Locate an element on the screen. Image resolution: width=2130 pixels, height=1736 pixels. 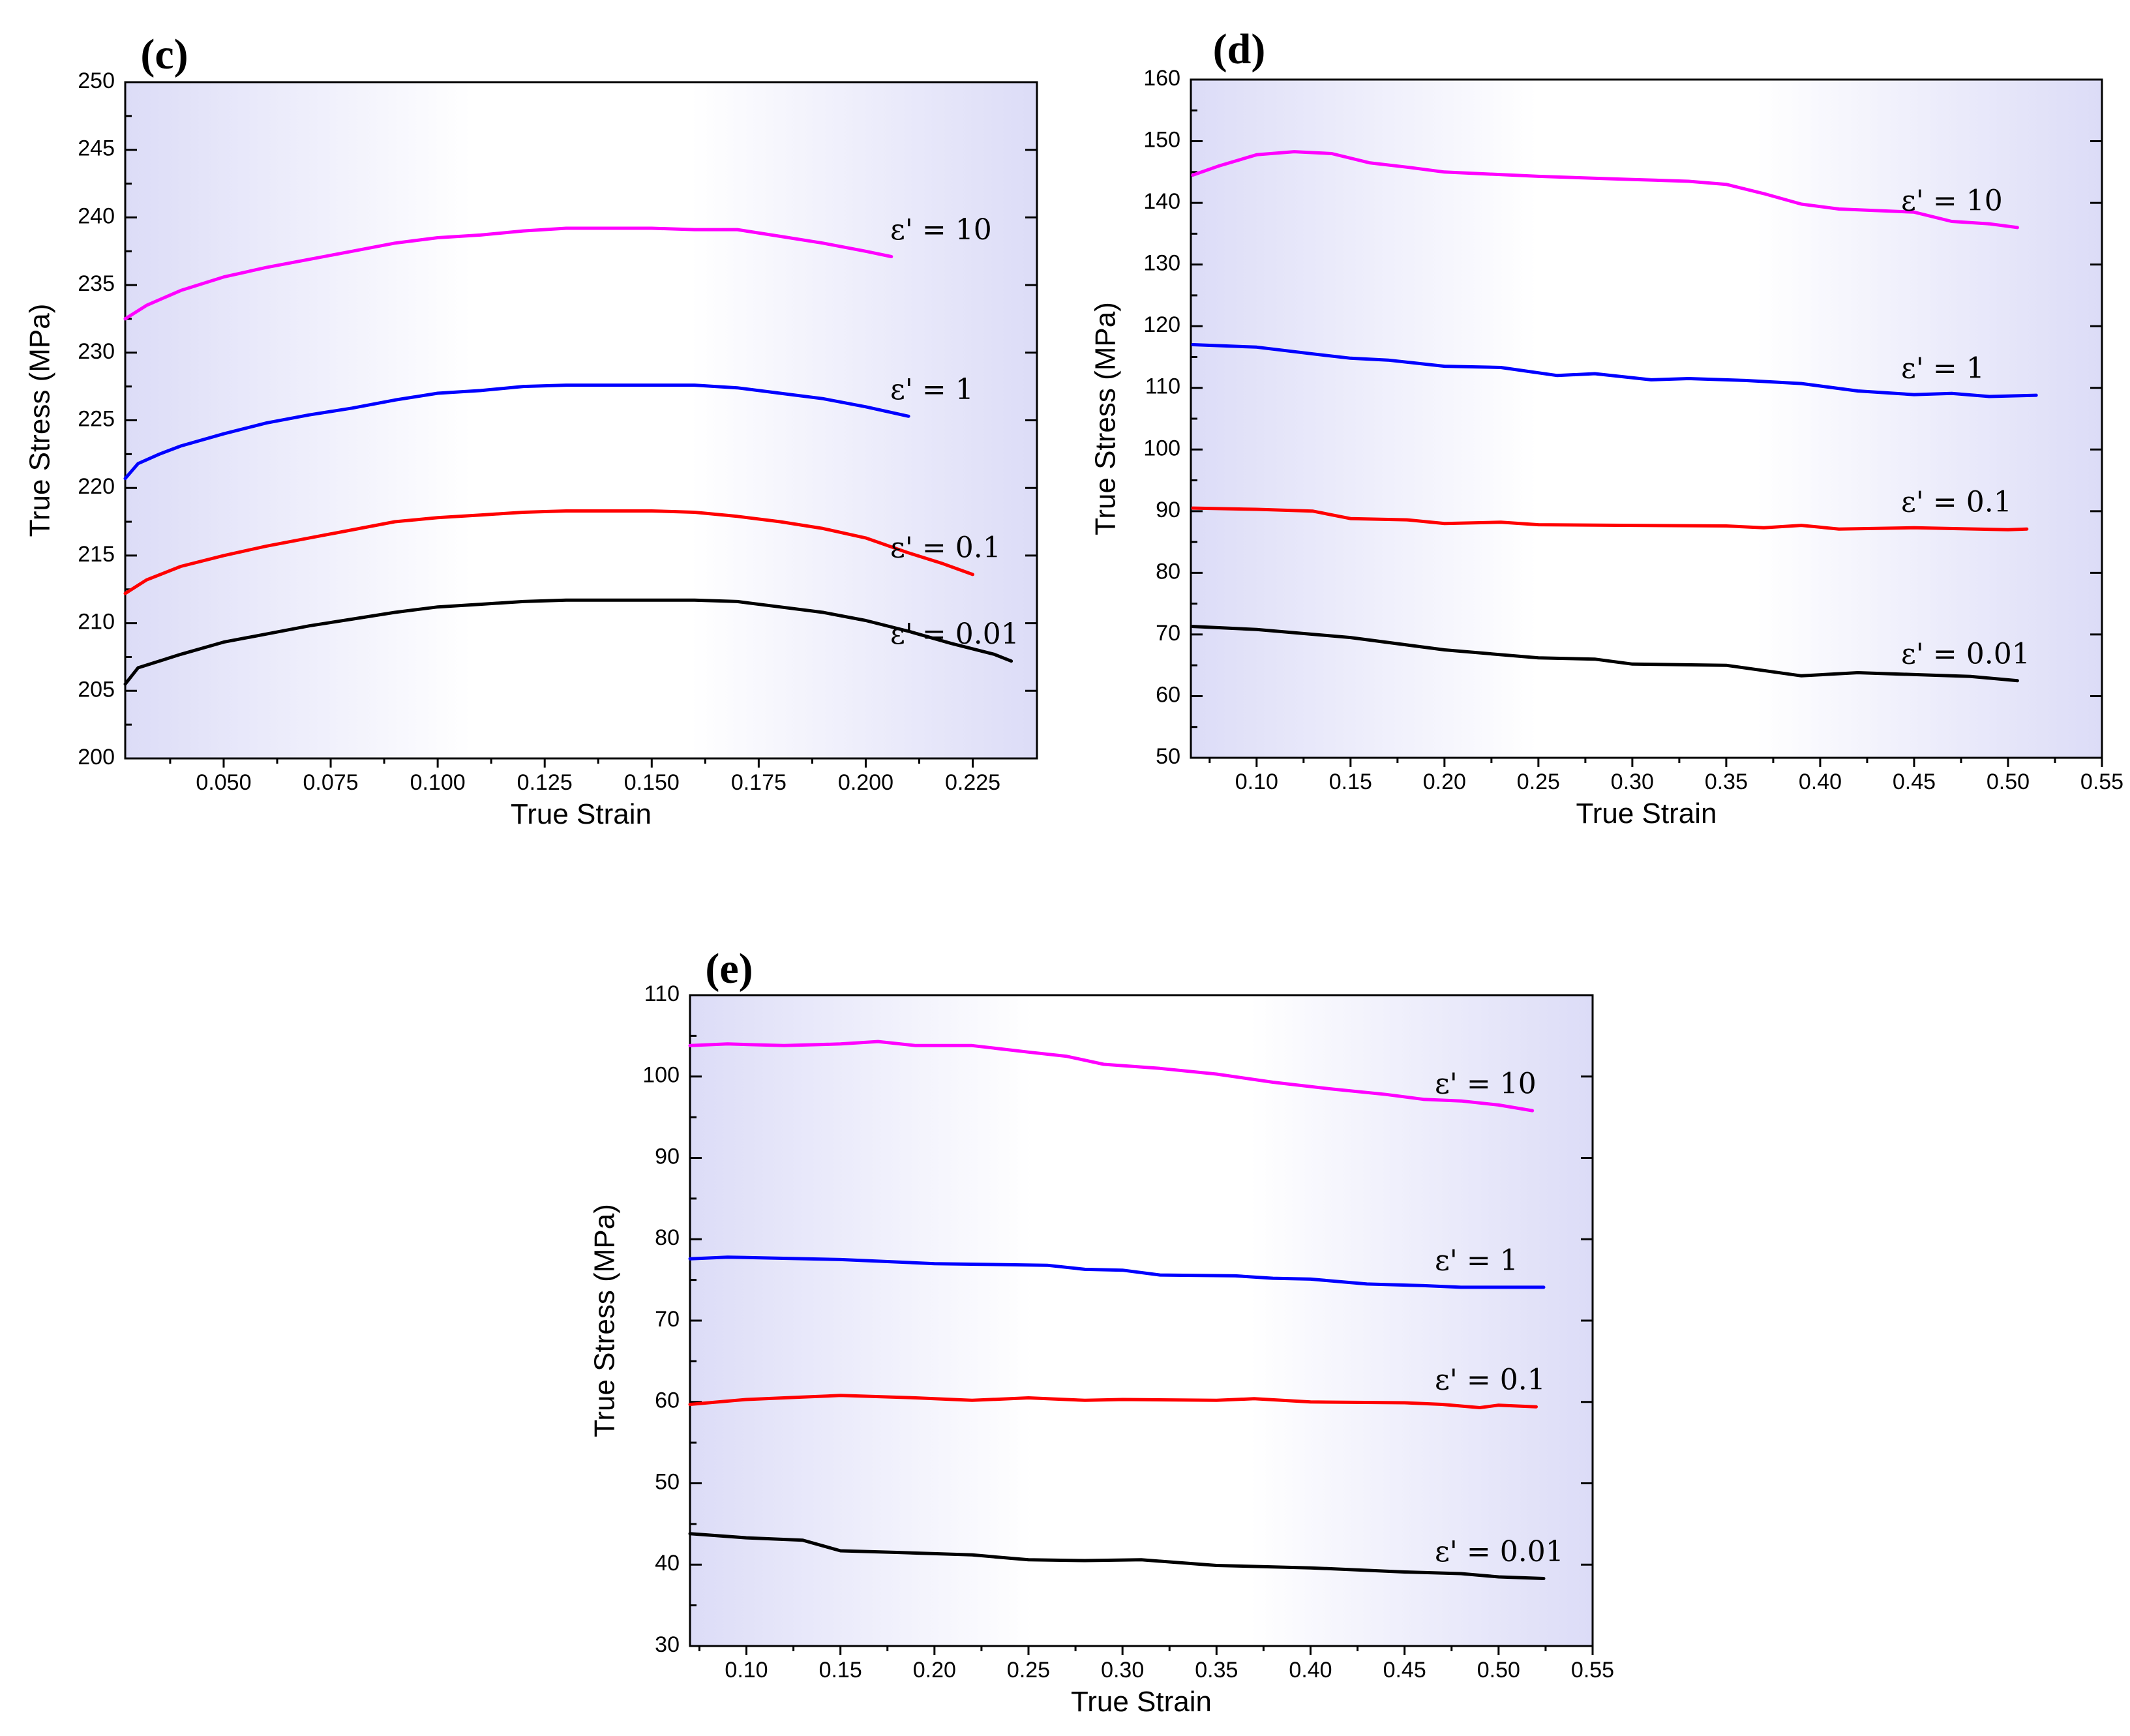
y-tick-label: 200 is located at coordinates (96, 757).